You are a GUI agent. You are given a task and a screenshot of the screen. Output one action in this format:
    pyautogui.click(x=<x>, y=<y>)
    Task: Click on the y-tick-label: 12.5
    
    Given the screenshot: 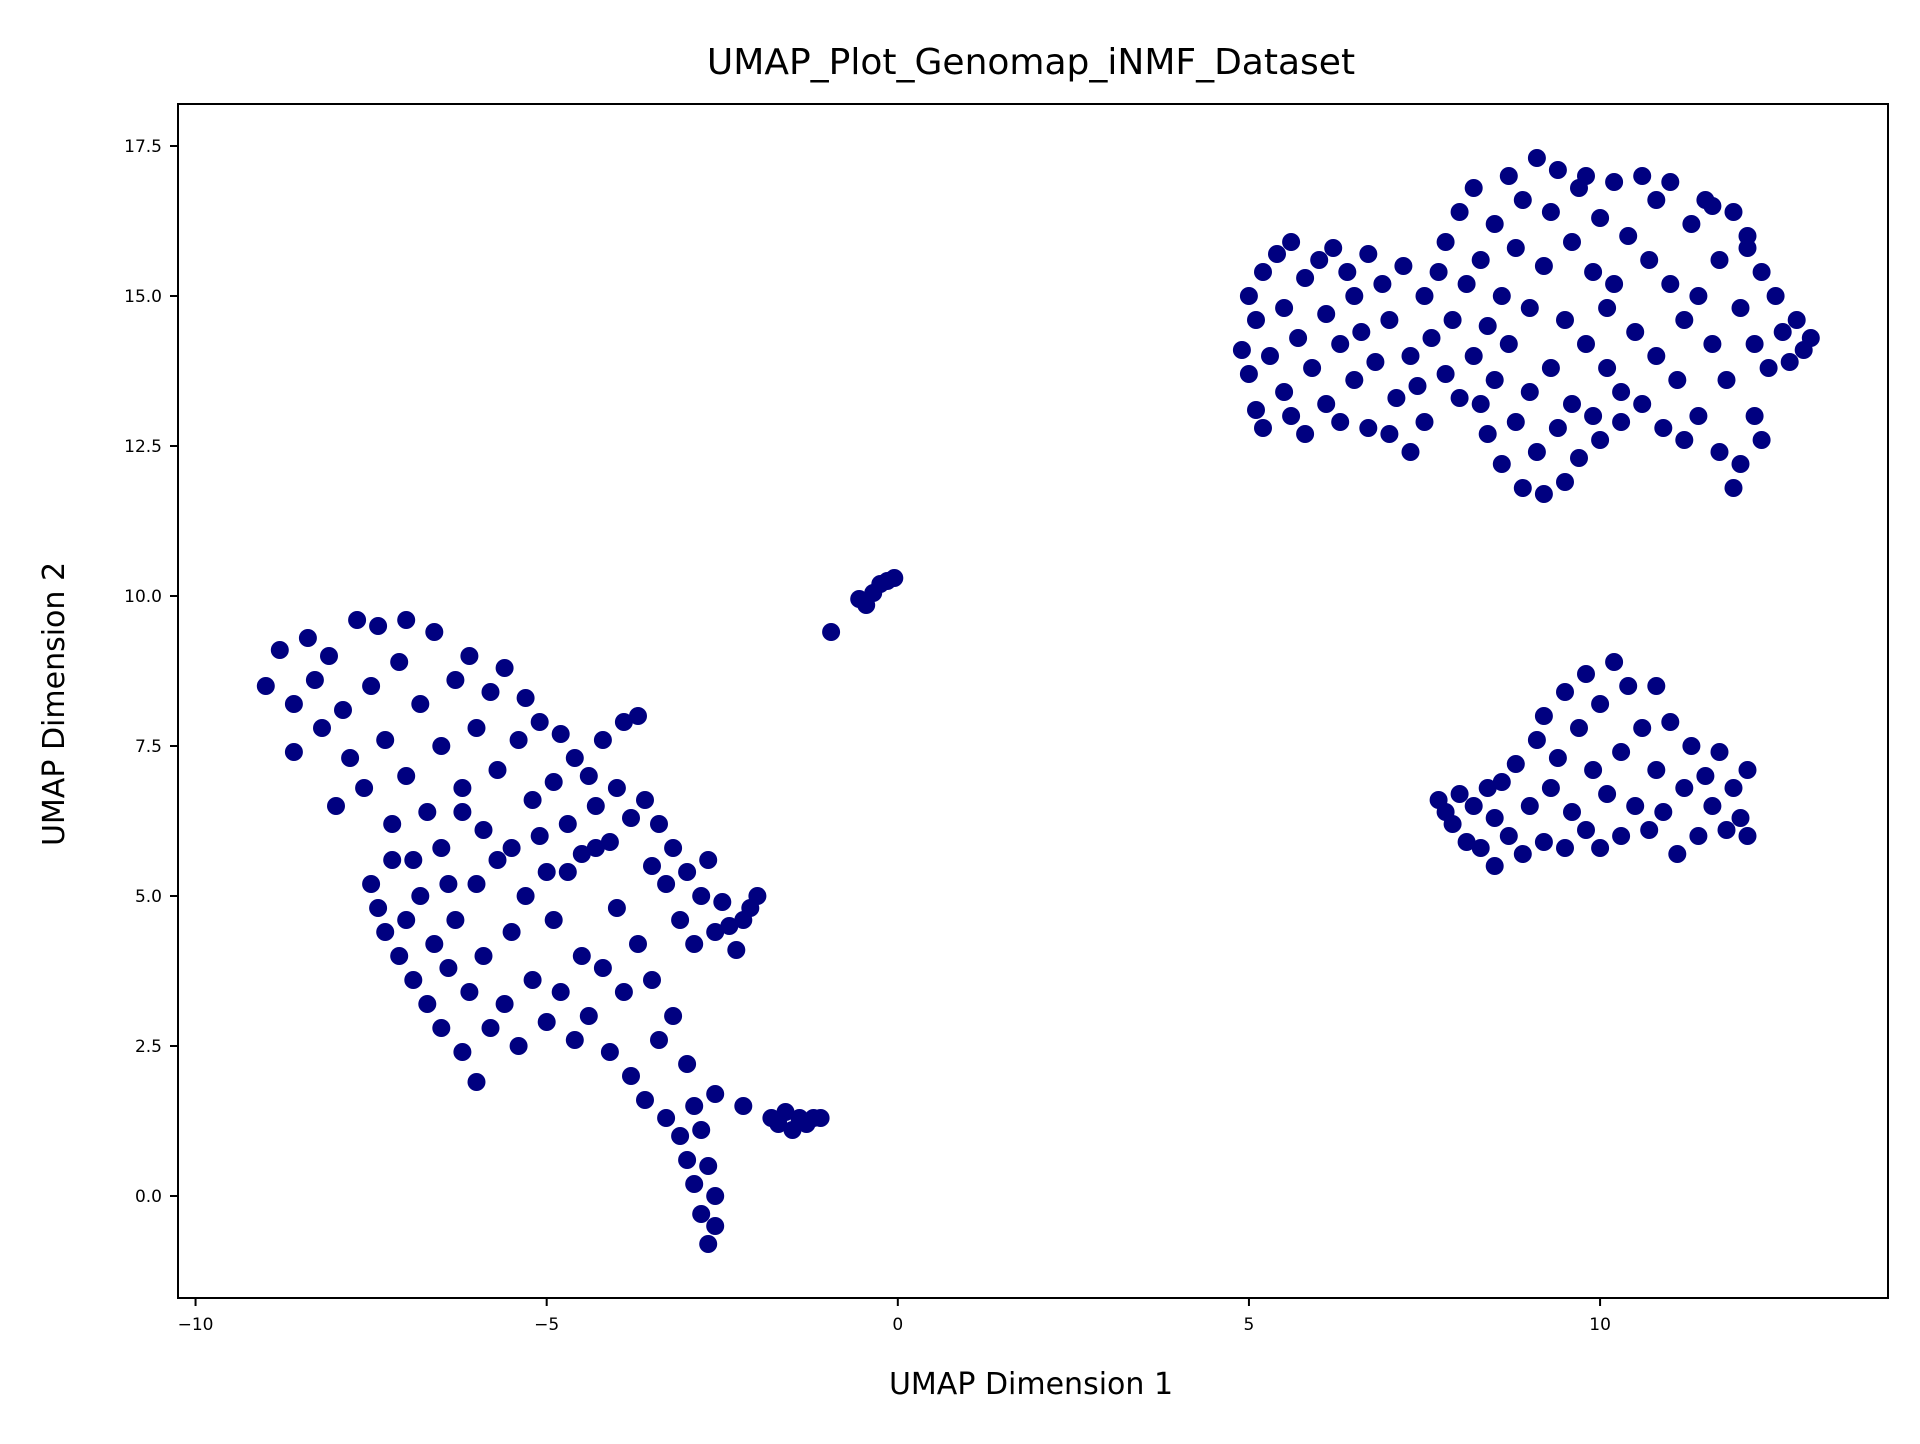 What is the action you would take?
    pyautogui.click(x=143, y=447)
    